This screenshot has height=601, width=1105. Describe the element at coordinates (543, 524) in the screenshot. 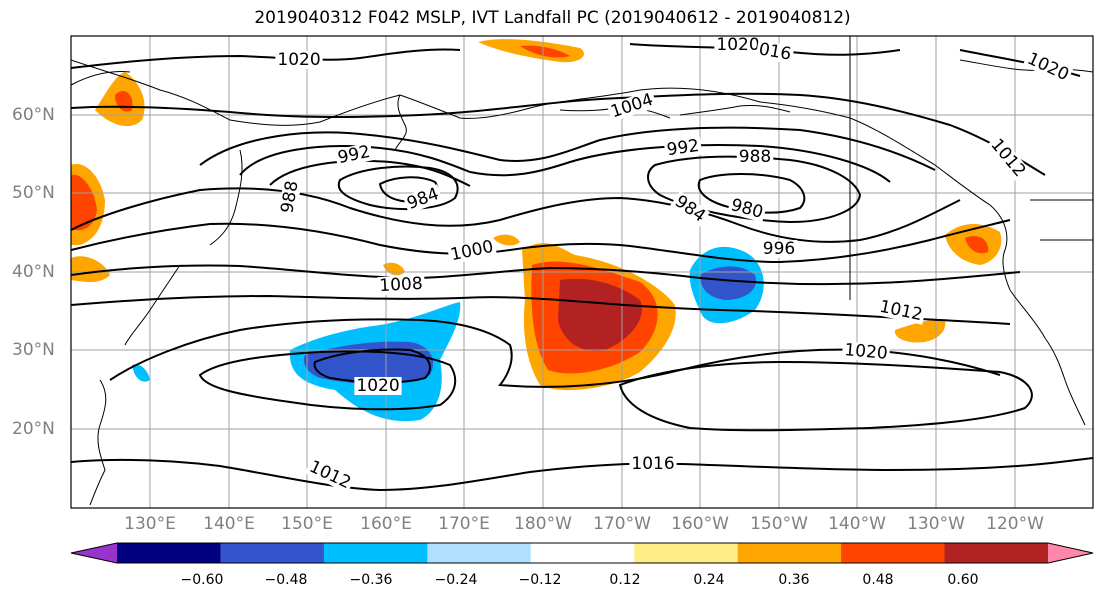

I see `lon-label-180w: 180°W` at that location.